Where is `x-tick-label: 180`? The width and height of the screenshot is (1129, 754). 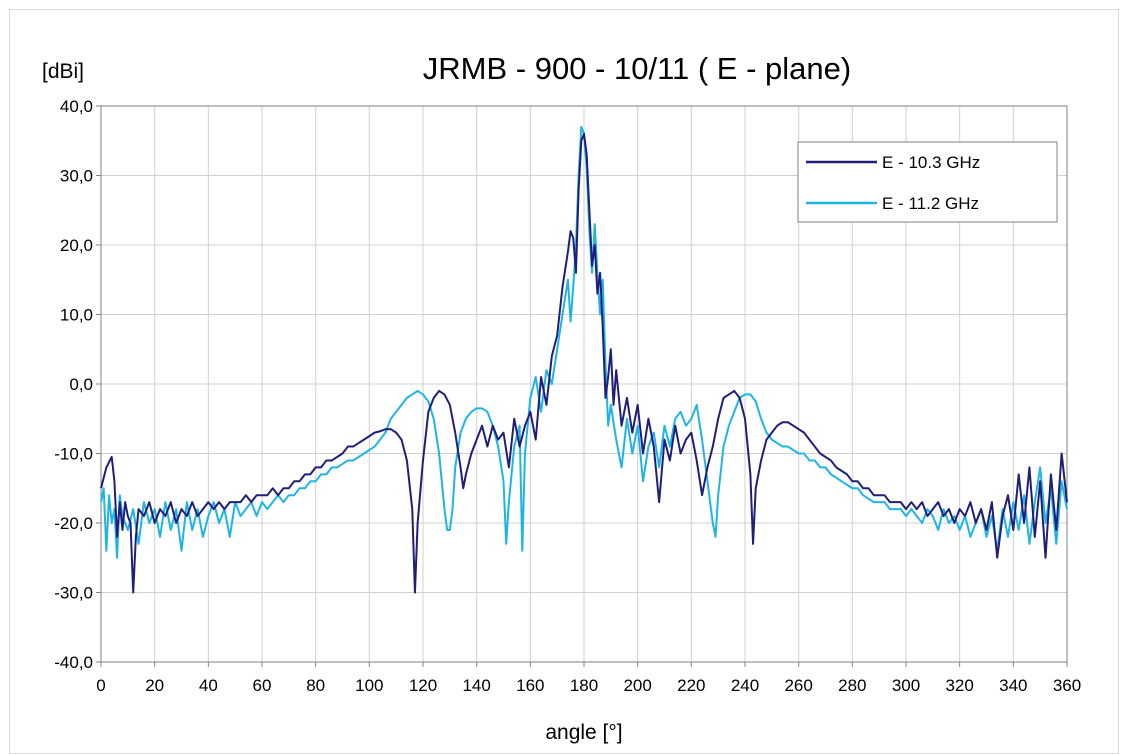 x-tick-label: 180 is located at coordinates (584, 685).